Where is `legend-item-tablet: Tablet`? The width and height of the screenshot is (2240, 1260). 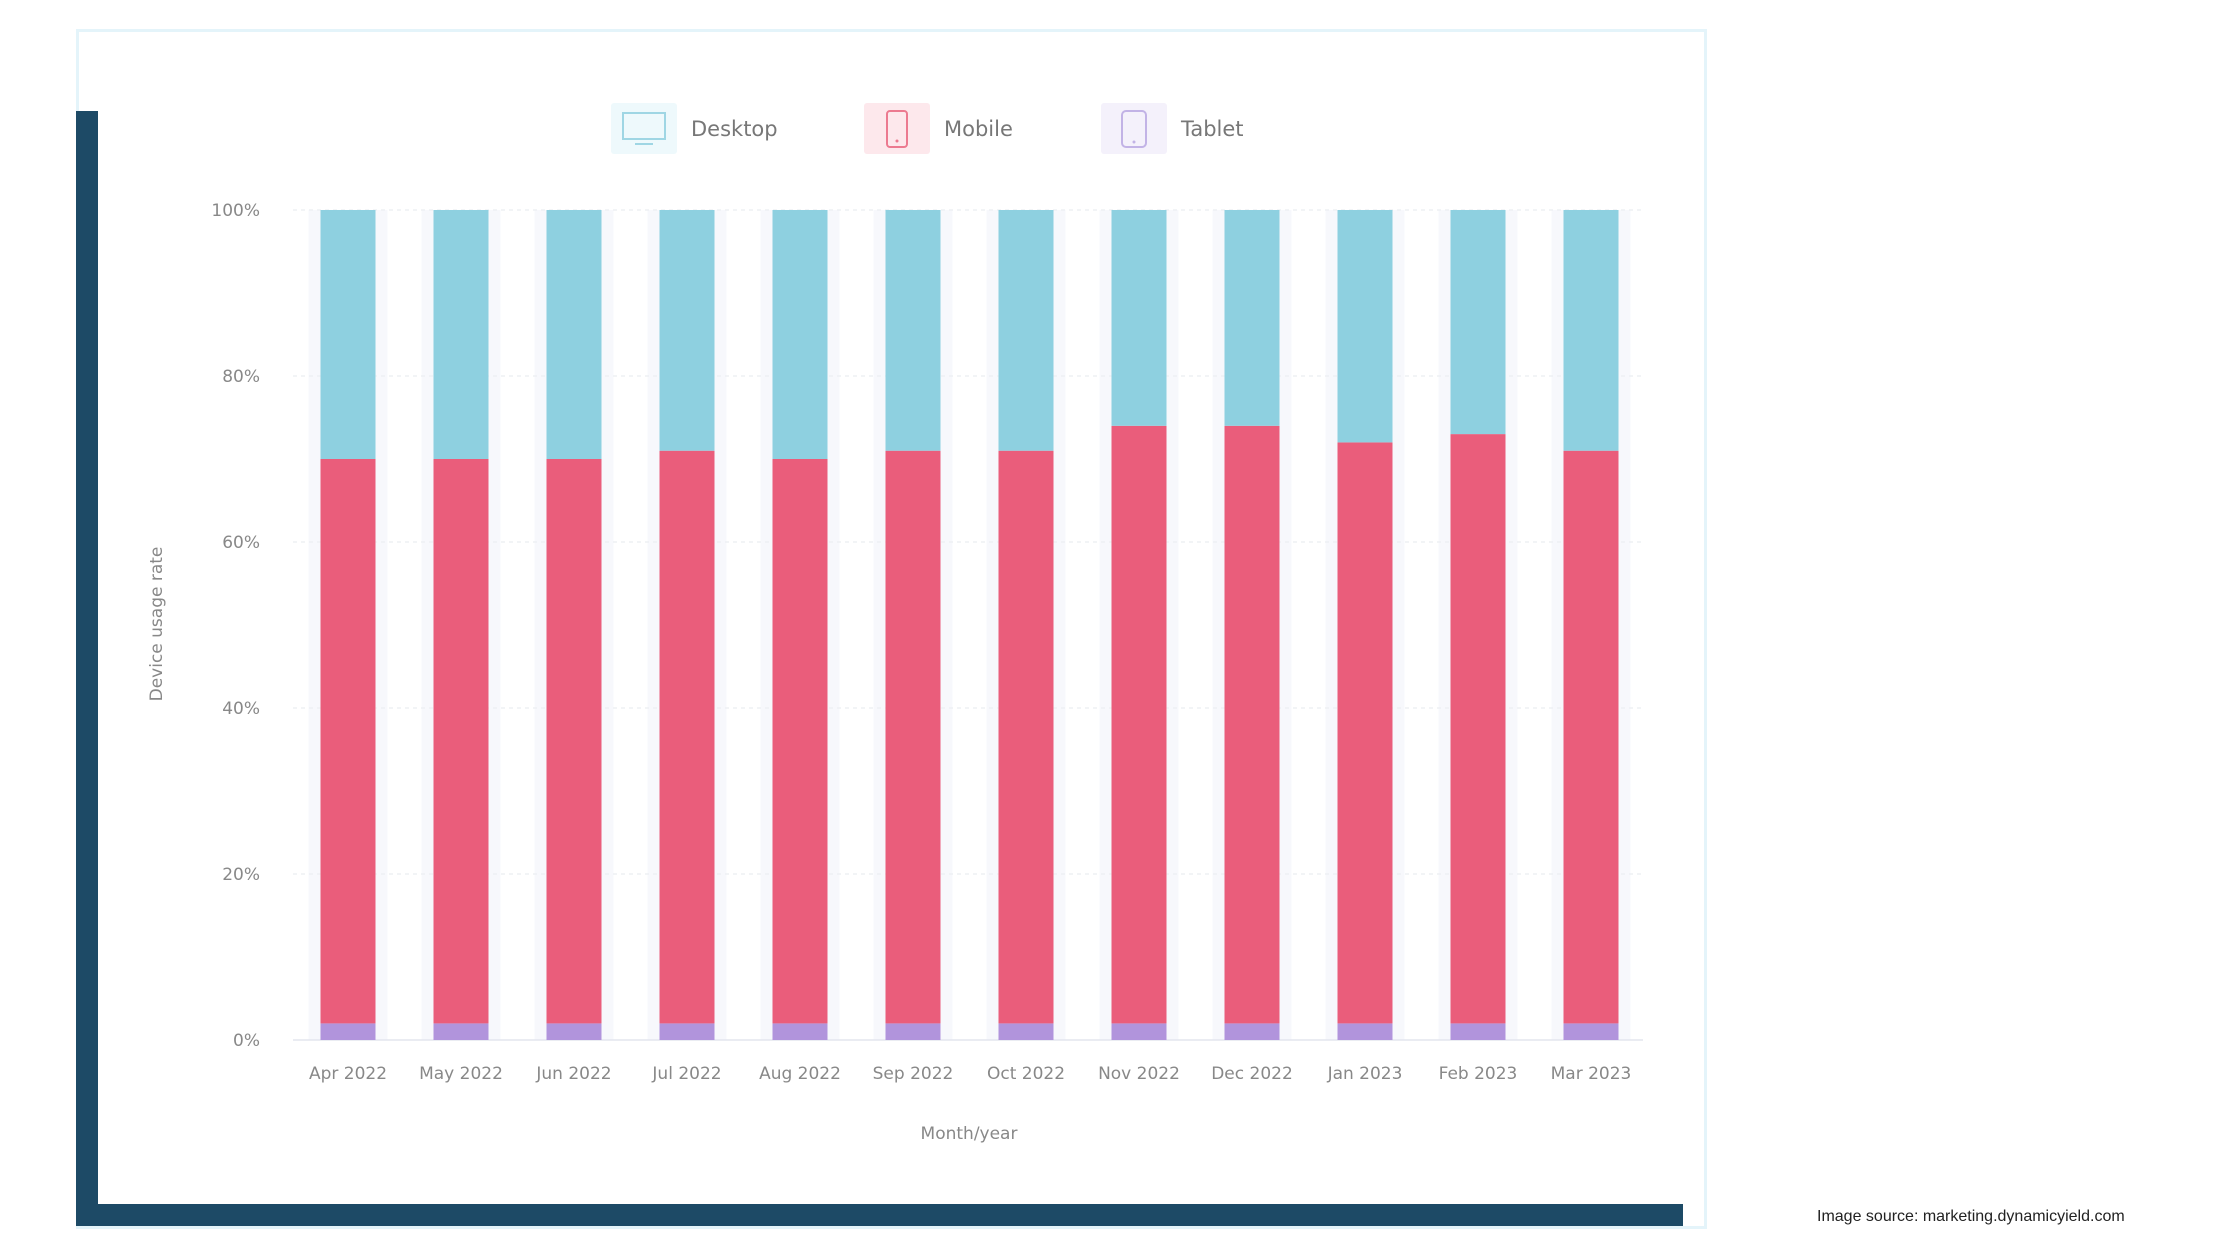
legend-item-tablet: Tablet is located at coordinates (1172, 128).